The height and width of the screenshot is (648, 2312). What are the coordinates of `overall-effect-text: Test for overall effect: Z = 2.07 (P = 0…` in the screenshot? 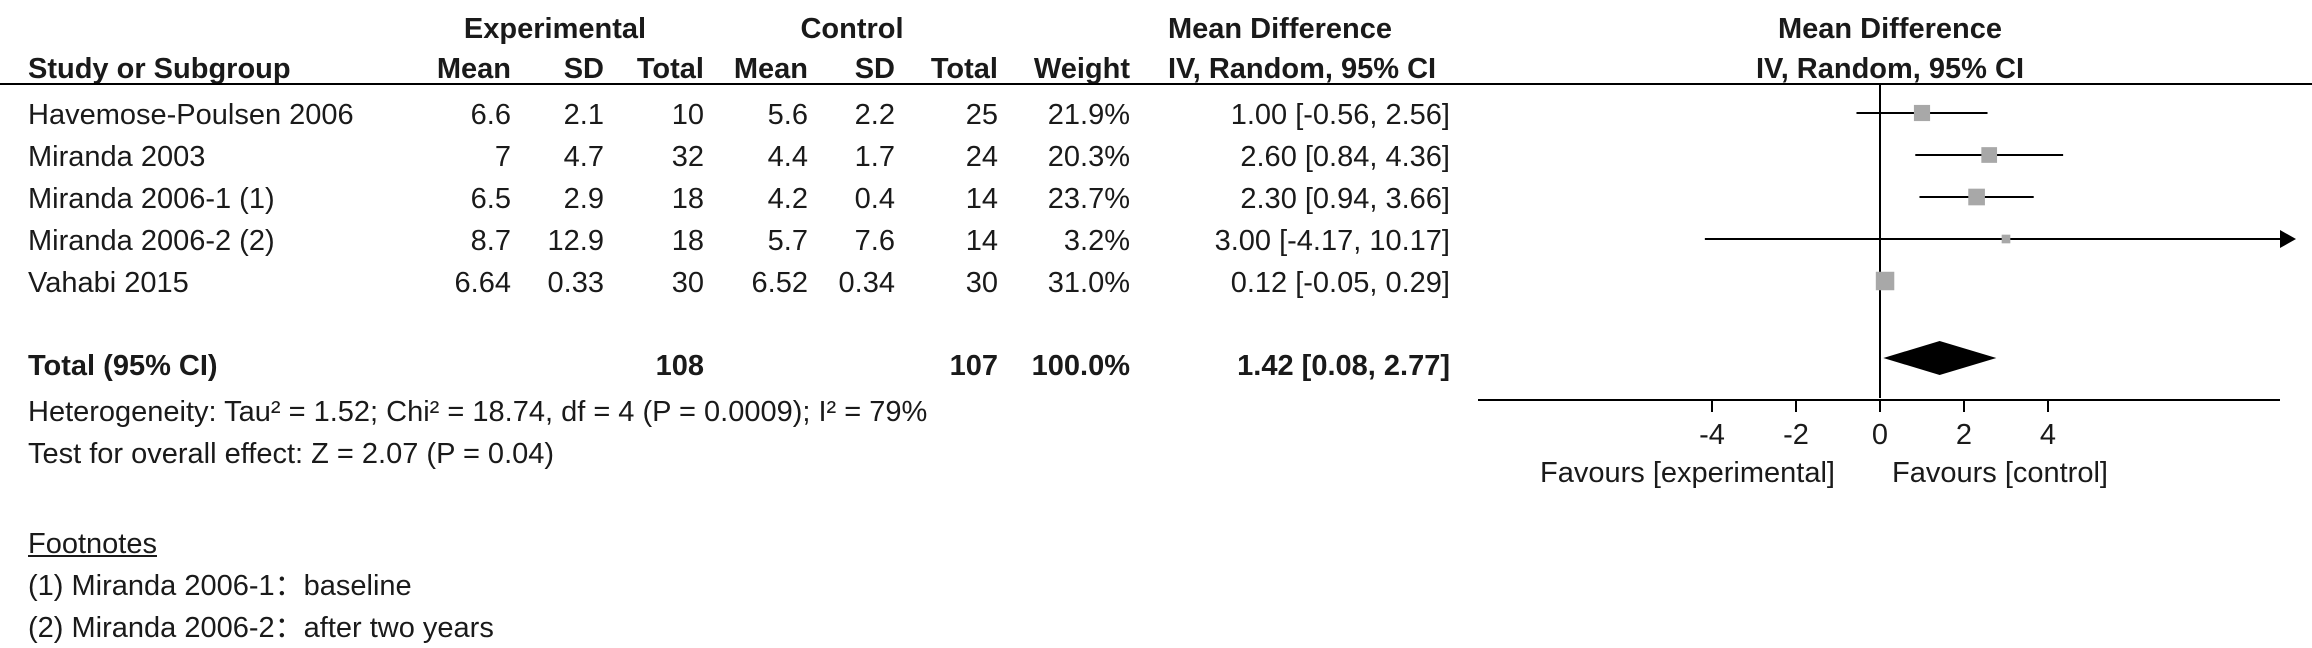 It's located at (291, 454).